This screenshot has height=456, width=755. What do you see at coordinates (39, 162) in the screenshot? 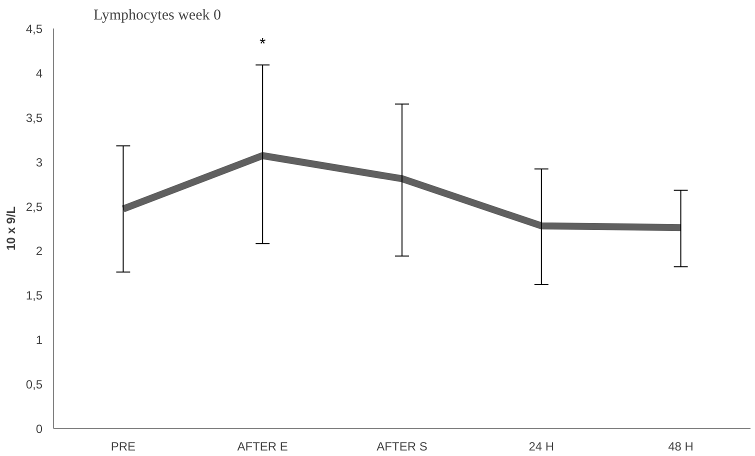
I see `y-tick-label: 3` at bounding box center [39, 162].